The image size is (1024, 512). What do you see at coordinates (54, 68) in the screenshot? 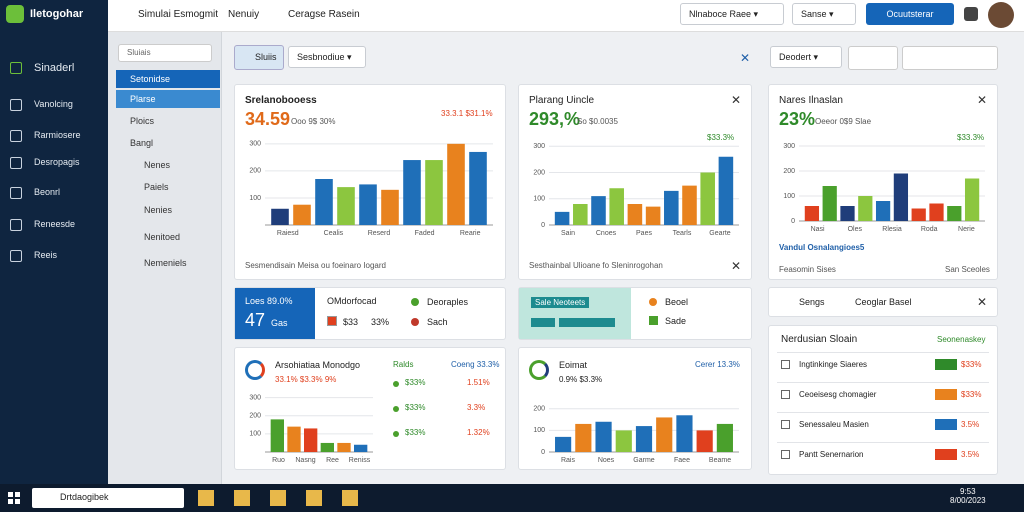
I see `sidebar-item: Sinaderl` at bounding box center [54, 68].